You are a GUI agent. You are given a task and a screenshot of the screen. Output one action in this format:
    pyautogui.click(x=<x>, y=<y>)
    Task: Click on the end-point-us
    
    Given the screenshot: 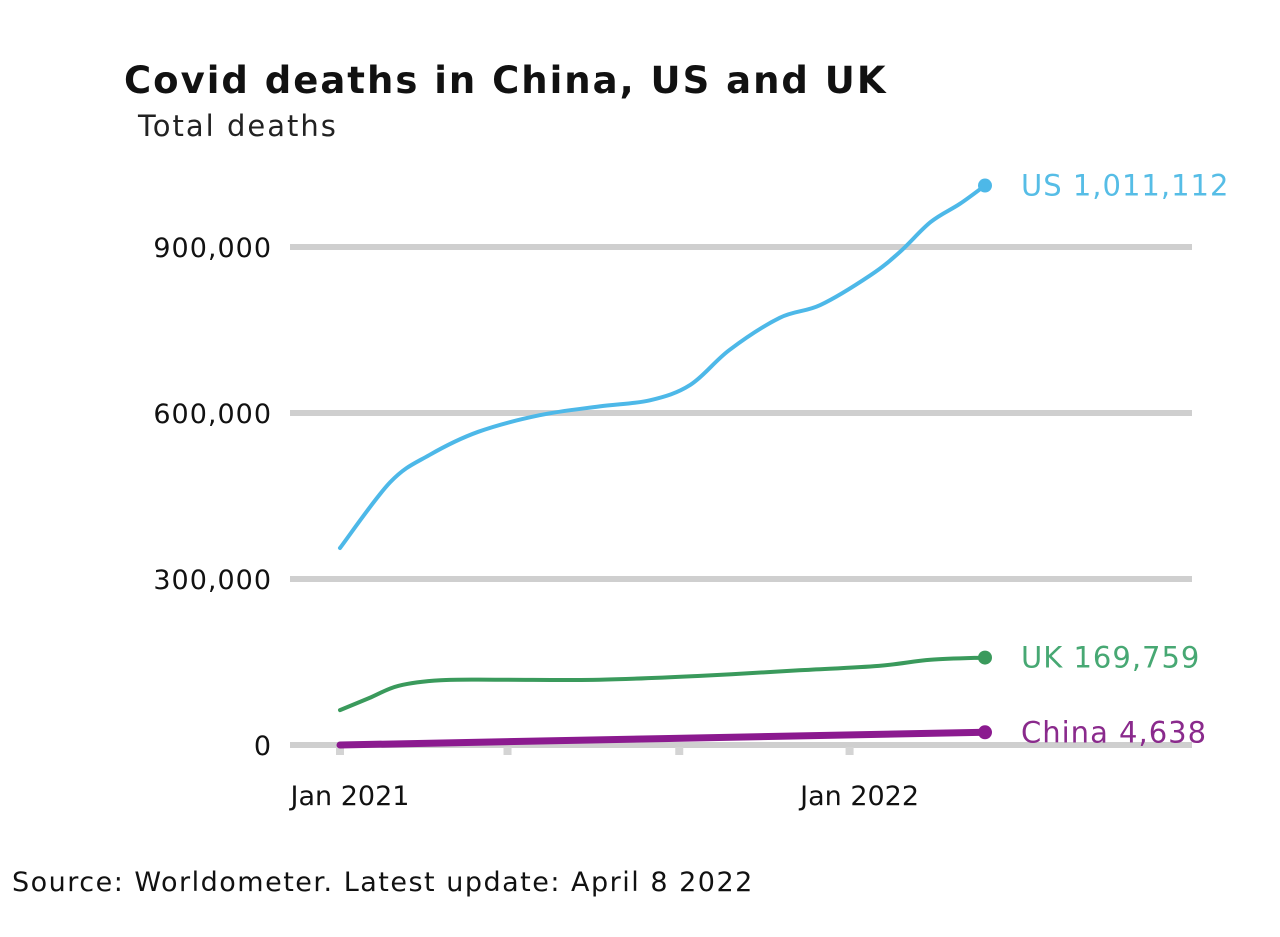 What is the action you would take?
    pyautogui.click(x=985, y=185)
    